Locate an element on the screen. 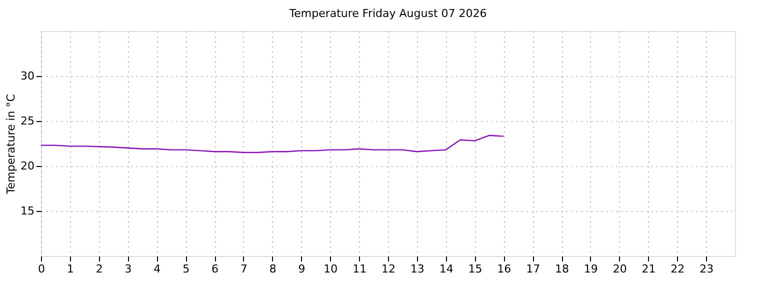 The image size is (768, 288). x-tick-label: 20 is located at coordinates (619, 269).